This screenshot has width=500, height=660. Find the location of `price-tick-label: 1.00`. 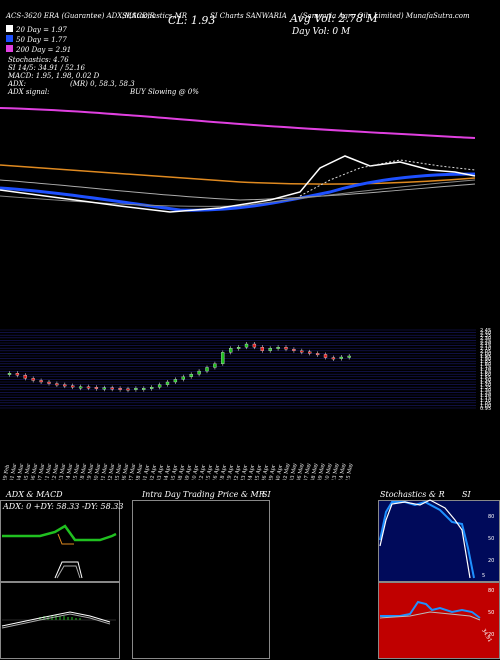

price-tick-label: 1.00 is located at coordinates (485, 406).